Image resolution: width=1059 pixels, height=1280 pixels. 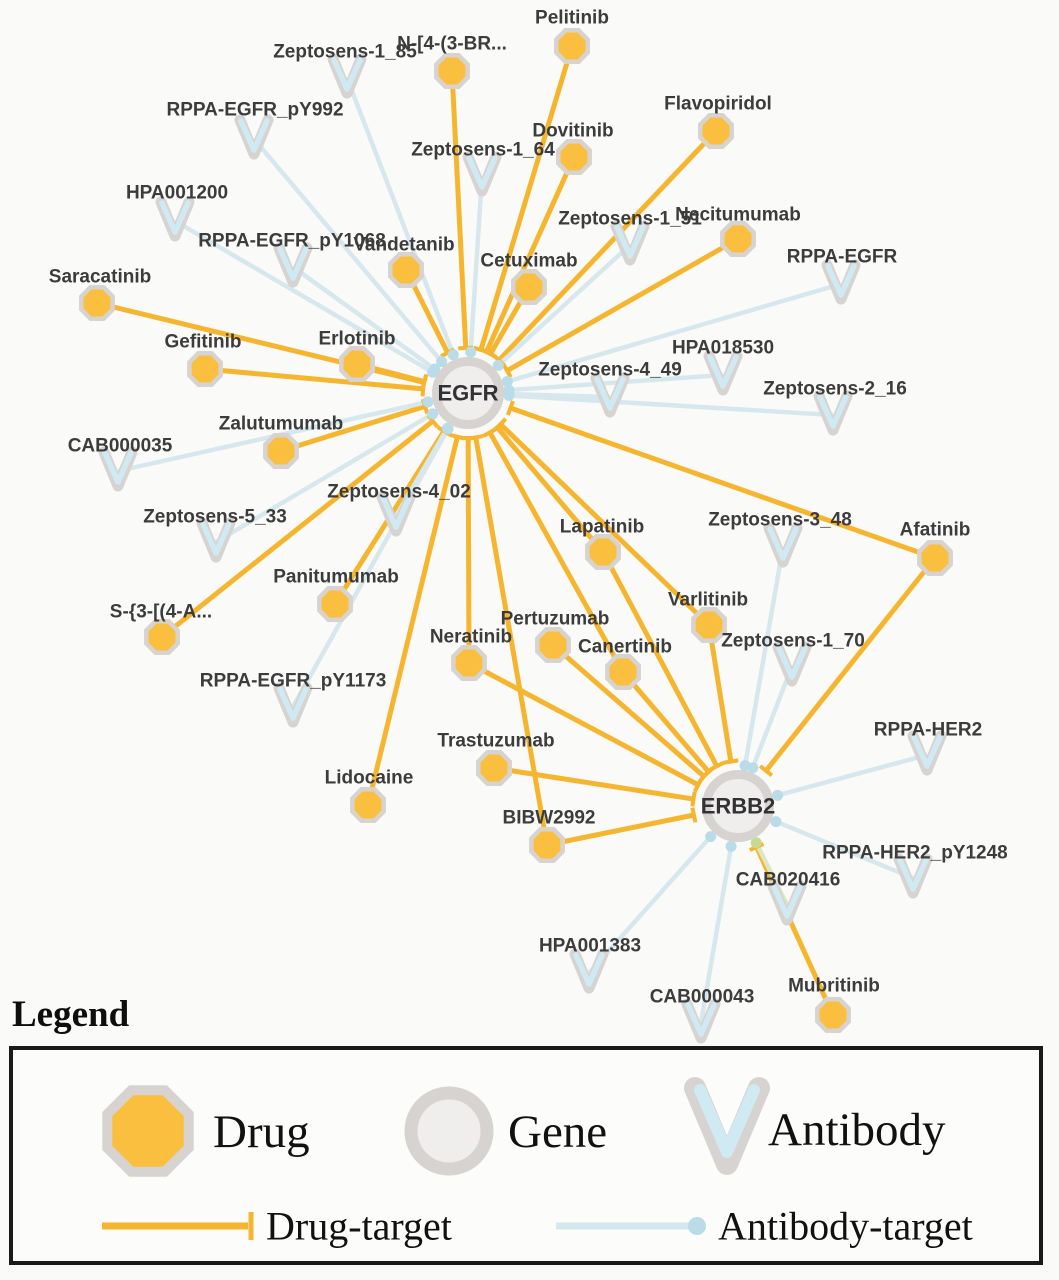 I want to click on drug-node-gefitinib, so click(x=205, y=369).